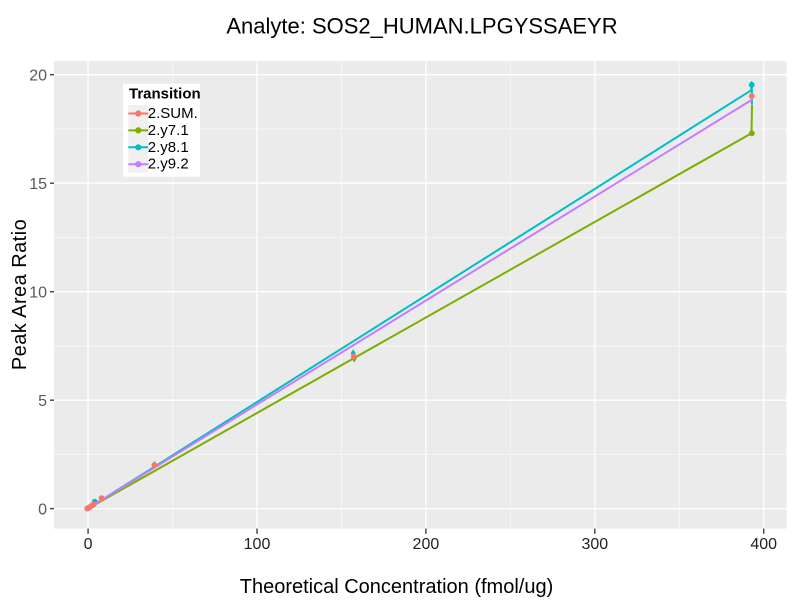 Image resolution: width=800 pixels, height=600 pixels. What do you see at coordinates (594, 544) in the screenshot?
I see `svg-text: 300` at bounding box center [594, 544].